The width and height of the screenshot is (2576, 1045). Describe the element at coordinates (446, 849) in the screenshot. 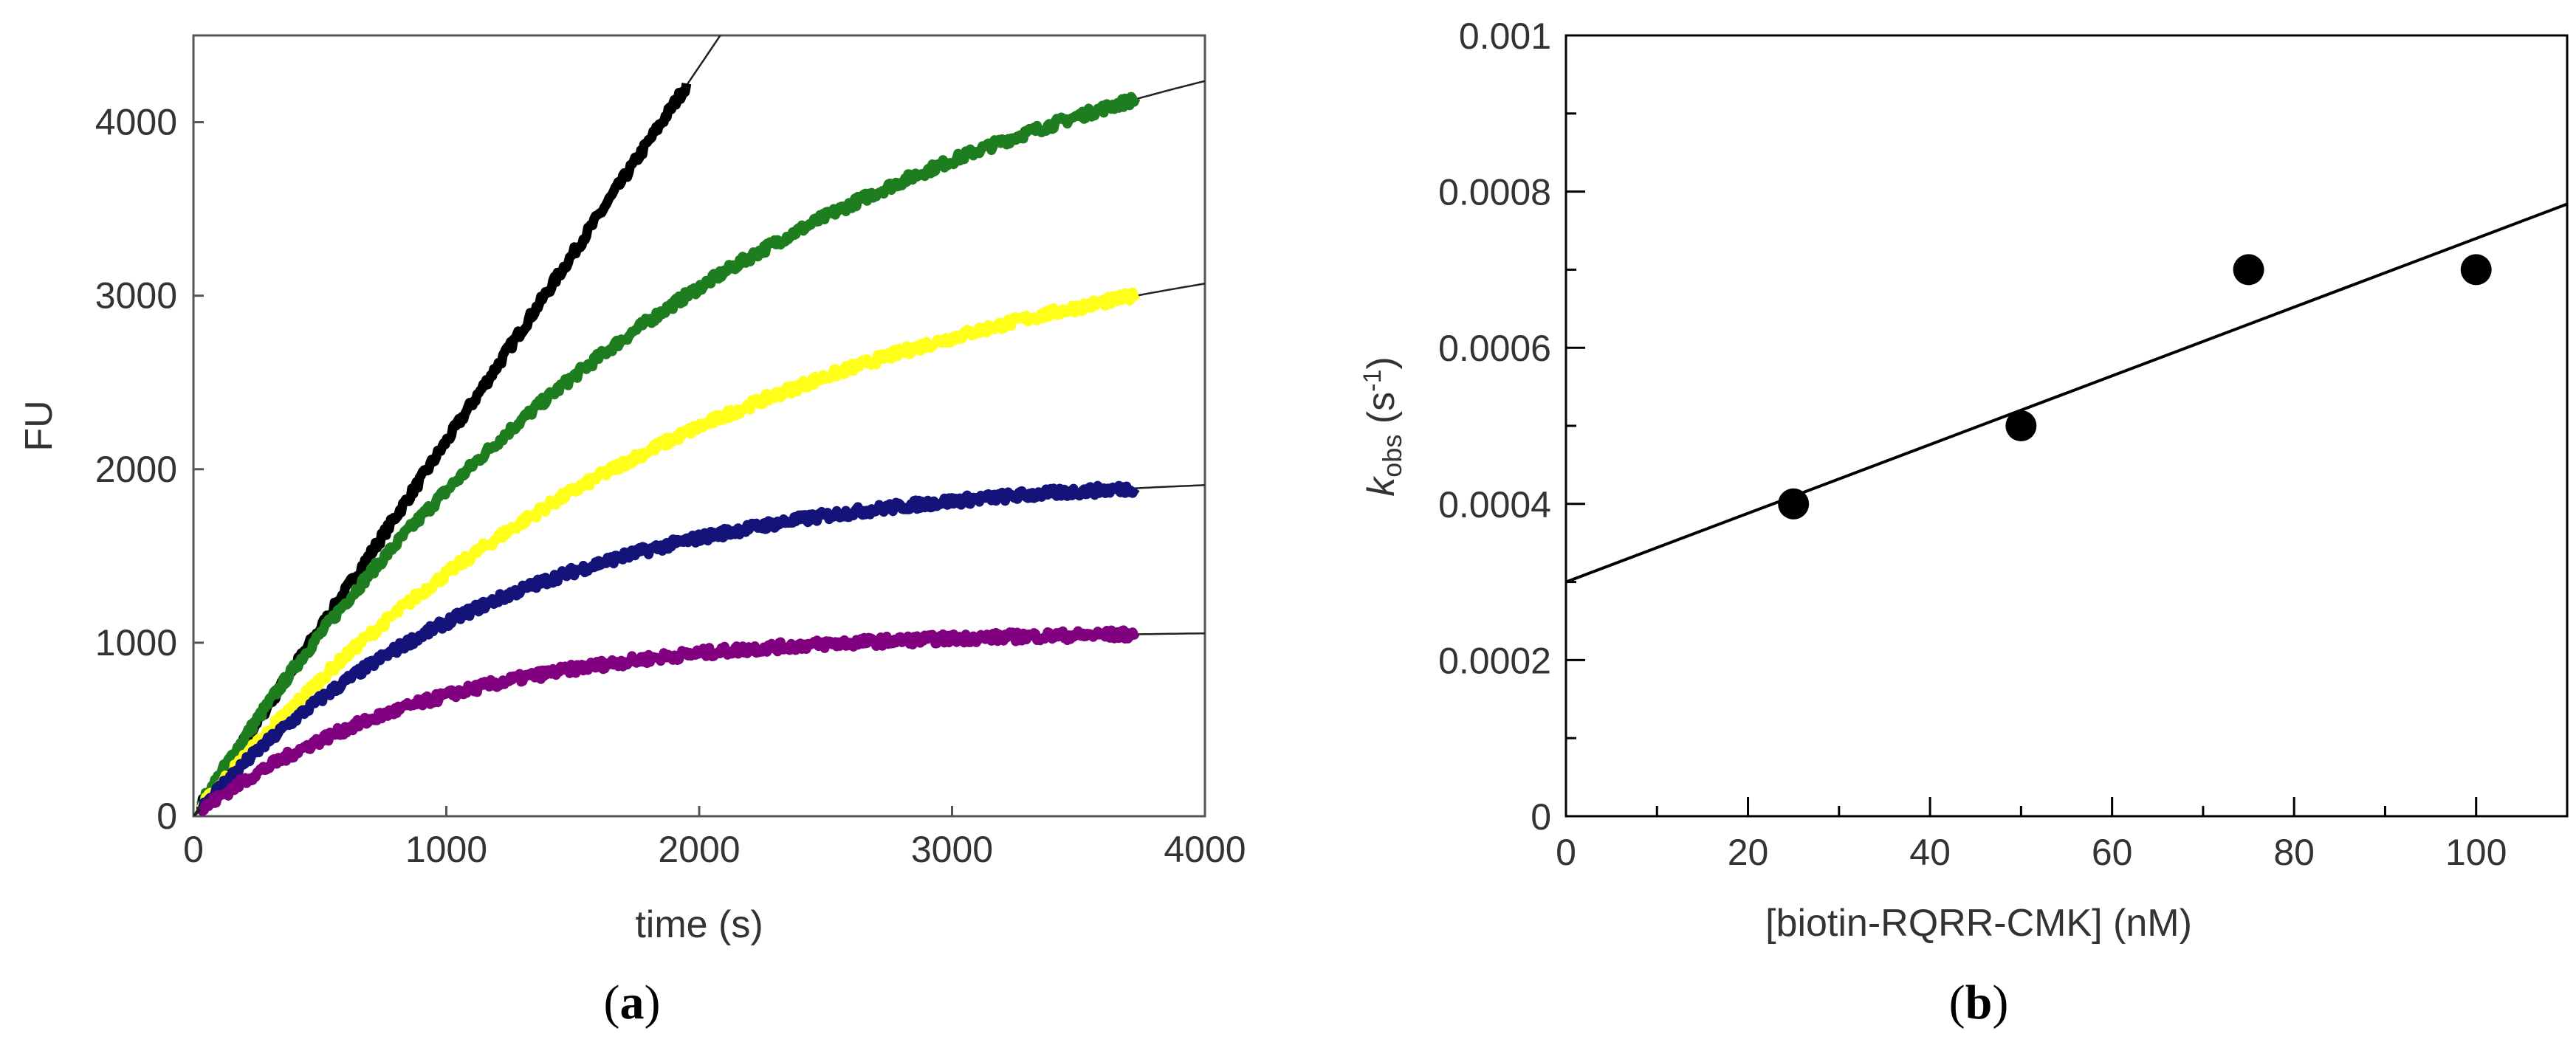

I see `x-tick-label: 1000` at that location.